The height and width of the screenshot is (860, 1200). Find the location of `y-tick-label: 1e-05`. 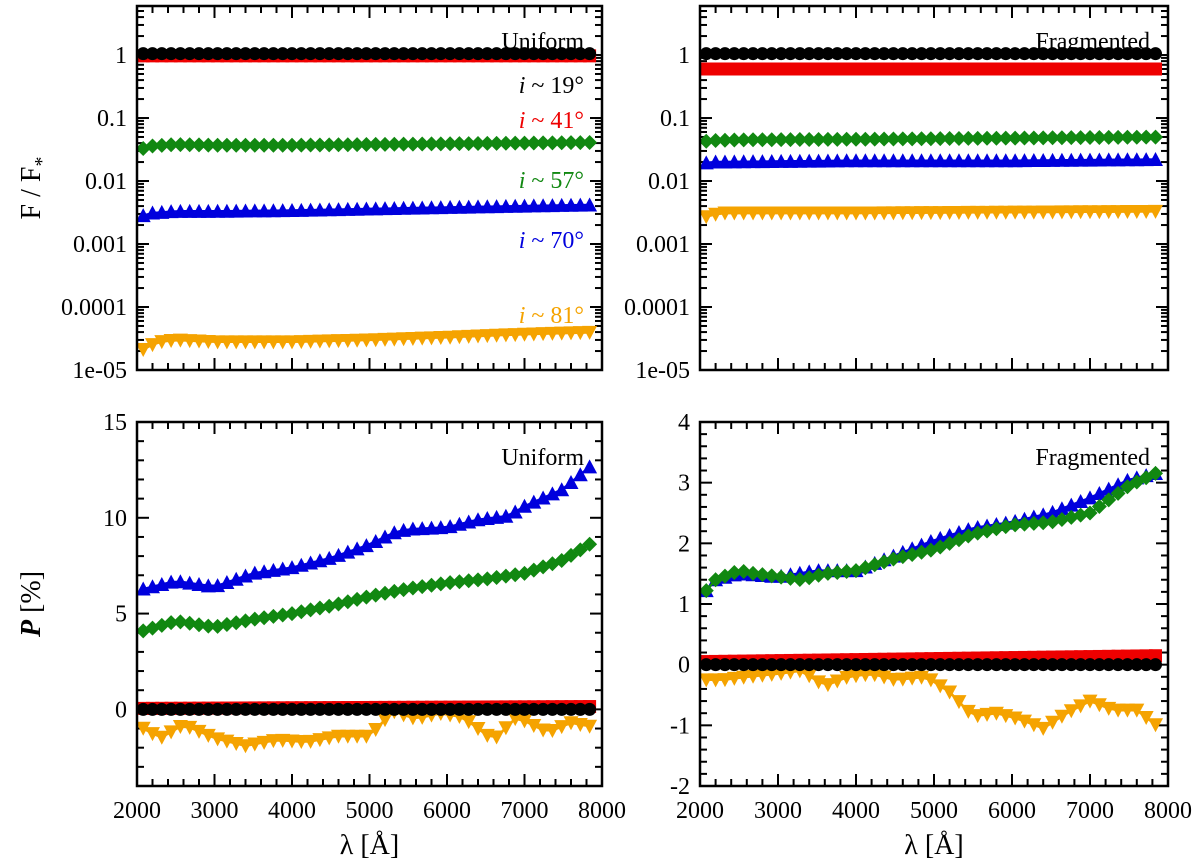

y-tick-label: 1e-05 is located at coordinates (99, 371).